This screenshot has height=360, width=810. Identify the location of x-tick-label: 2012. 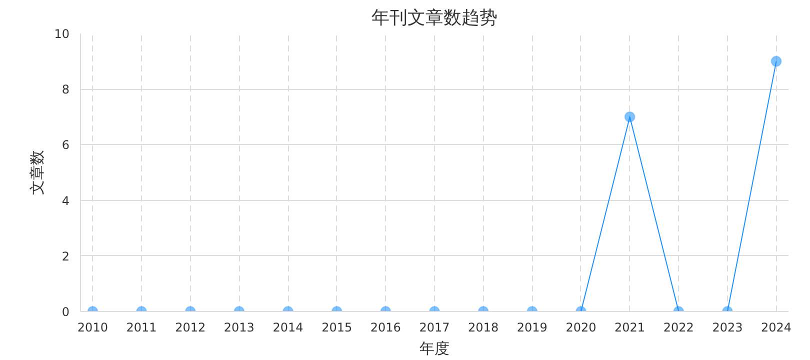
(190, 327).